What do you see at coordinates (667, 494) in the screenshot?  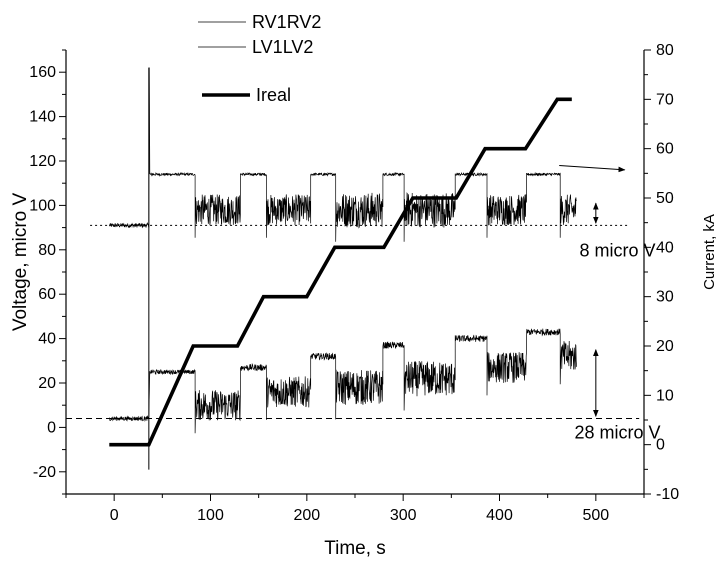 I see `y-right-tick-label: -10` at bounding box center [667, 494].